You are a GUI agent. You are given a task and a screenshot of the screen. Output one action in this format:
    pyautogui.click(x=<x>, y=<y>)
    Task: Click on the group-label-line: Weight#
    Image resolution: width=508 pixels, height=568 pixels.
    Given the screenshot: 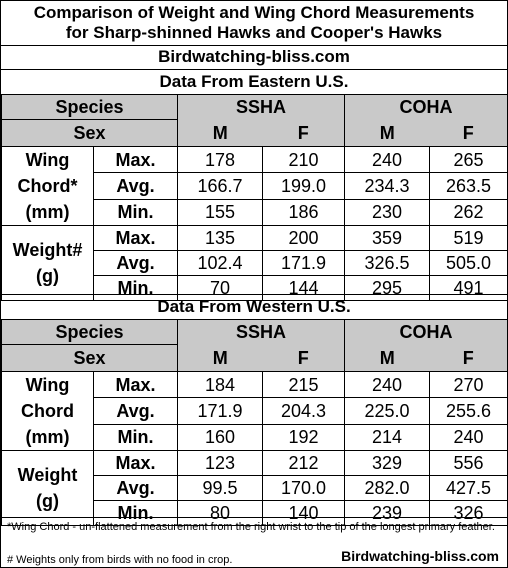 What is the action you would take?
    pyautogui.click(x=47, y=250)
    